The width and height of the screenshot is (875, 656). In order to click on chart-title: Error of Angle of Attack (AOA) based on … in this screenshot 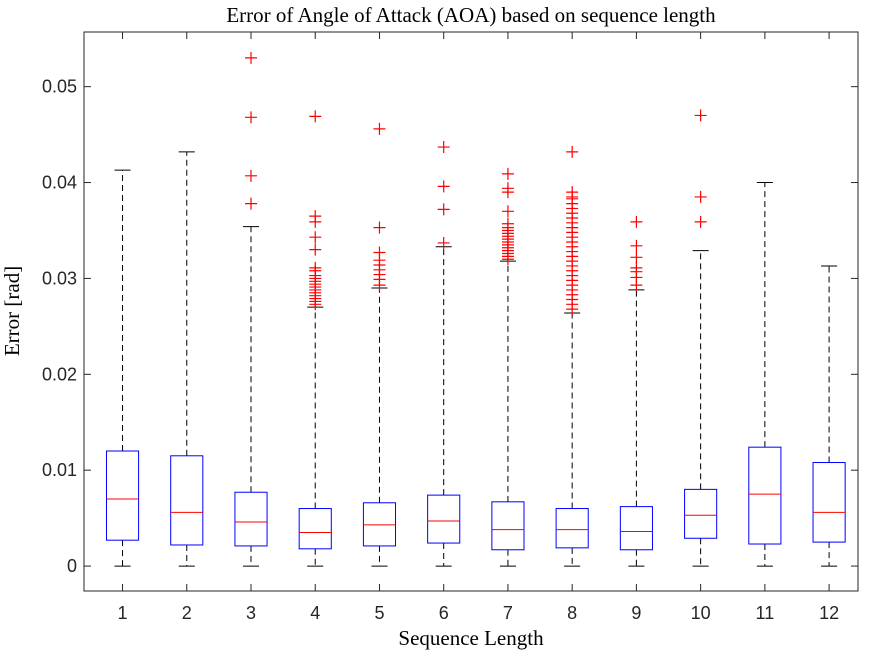, I will do `click(471, 15)`.